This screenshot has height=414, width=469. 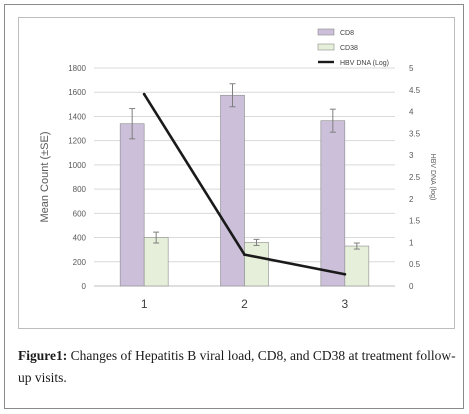 What do you see at coordinates (411, 155) in the screenshot?
I see `y2-tick-label: 3` at bounding box center [411, 155].